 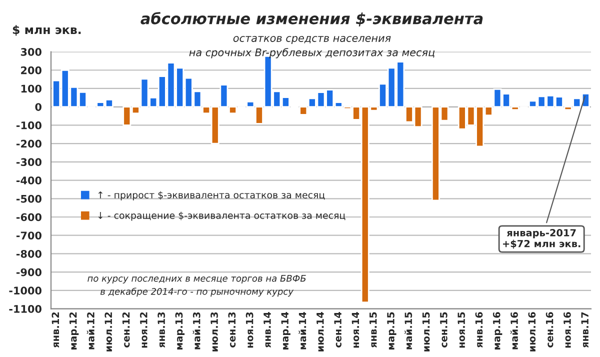 I want to click on legend-label: ↑ - прирост $-эквивалента остатков за месяц, so click(x=211, y=195).